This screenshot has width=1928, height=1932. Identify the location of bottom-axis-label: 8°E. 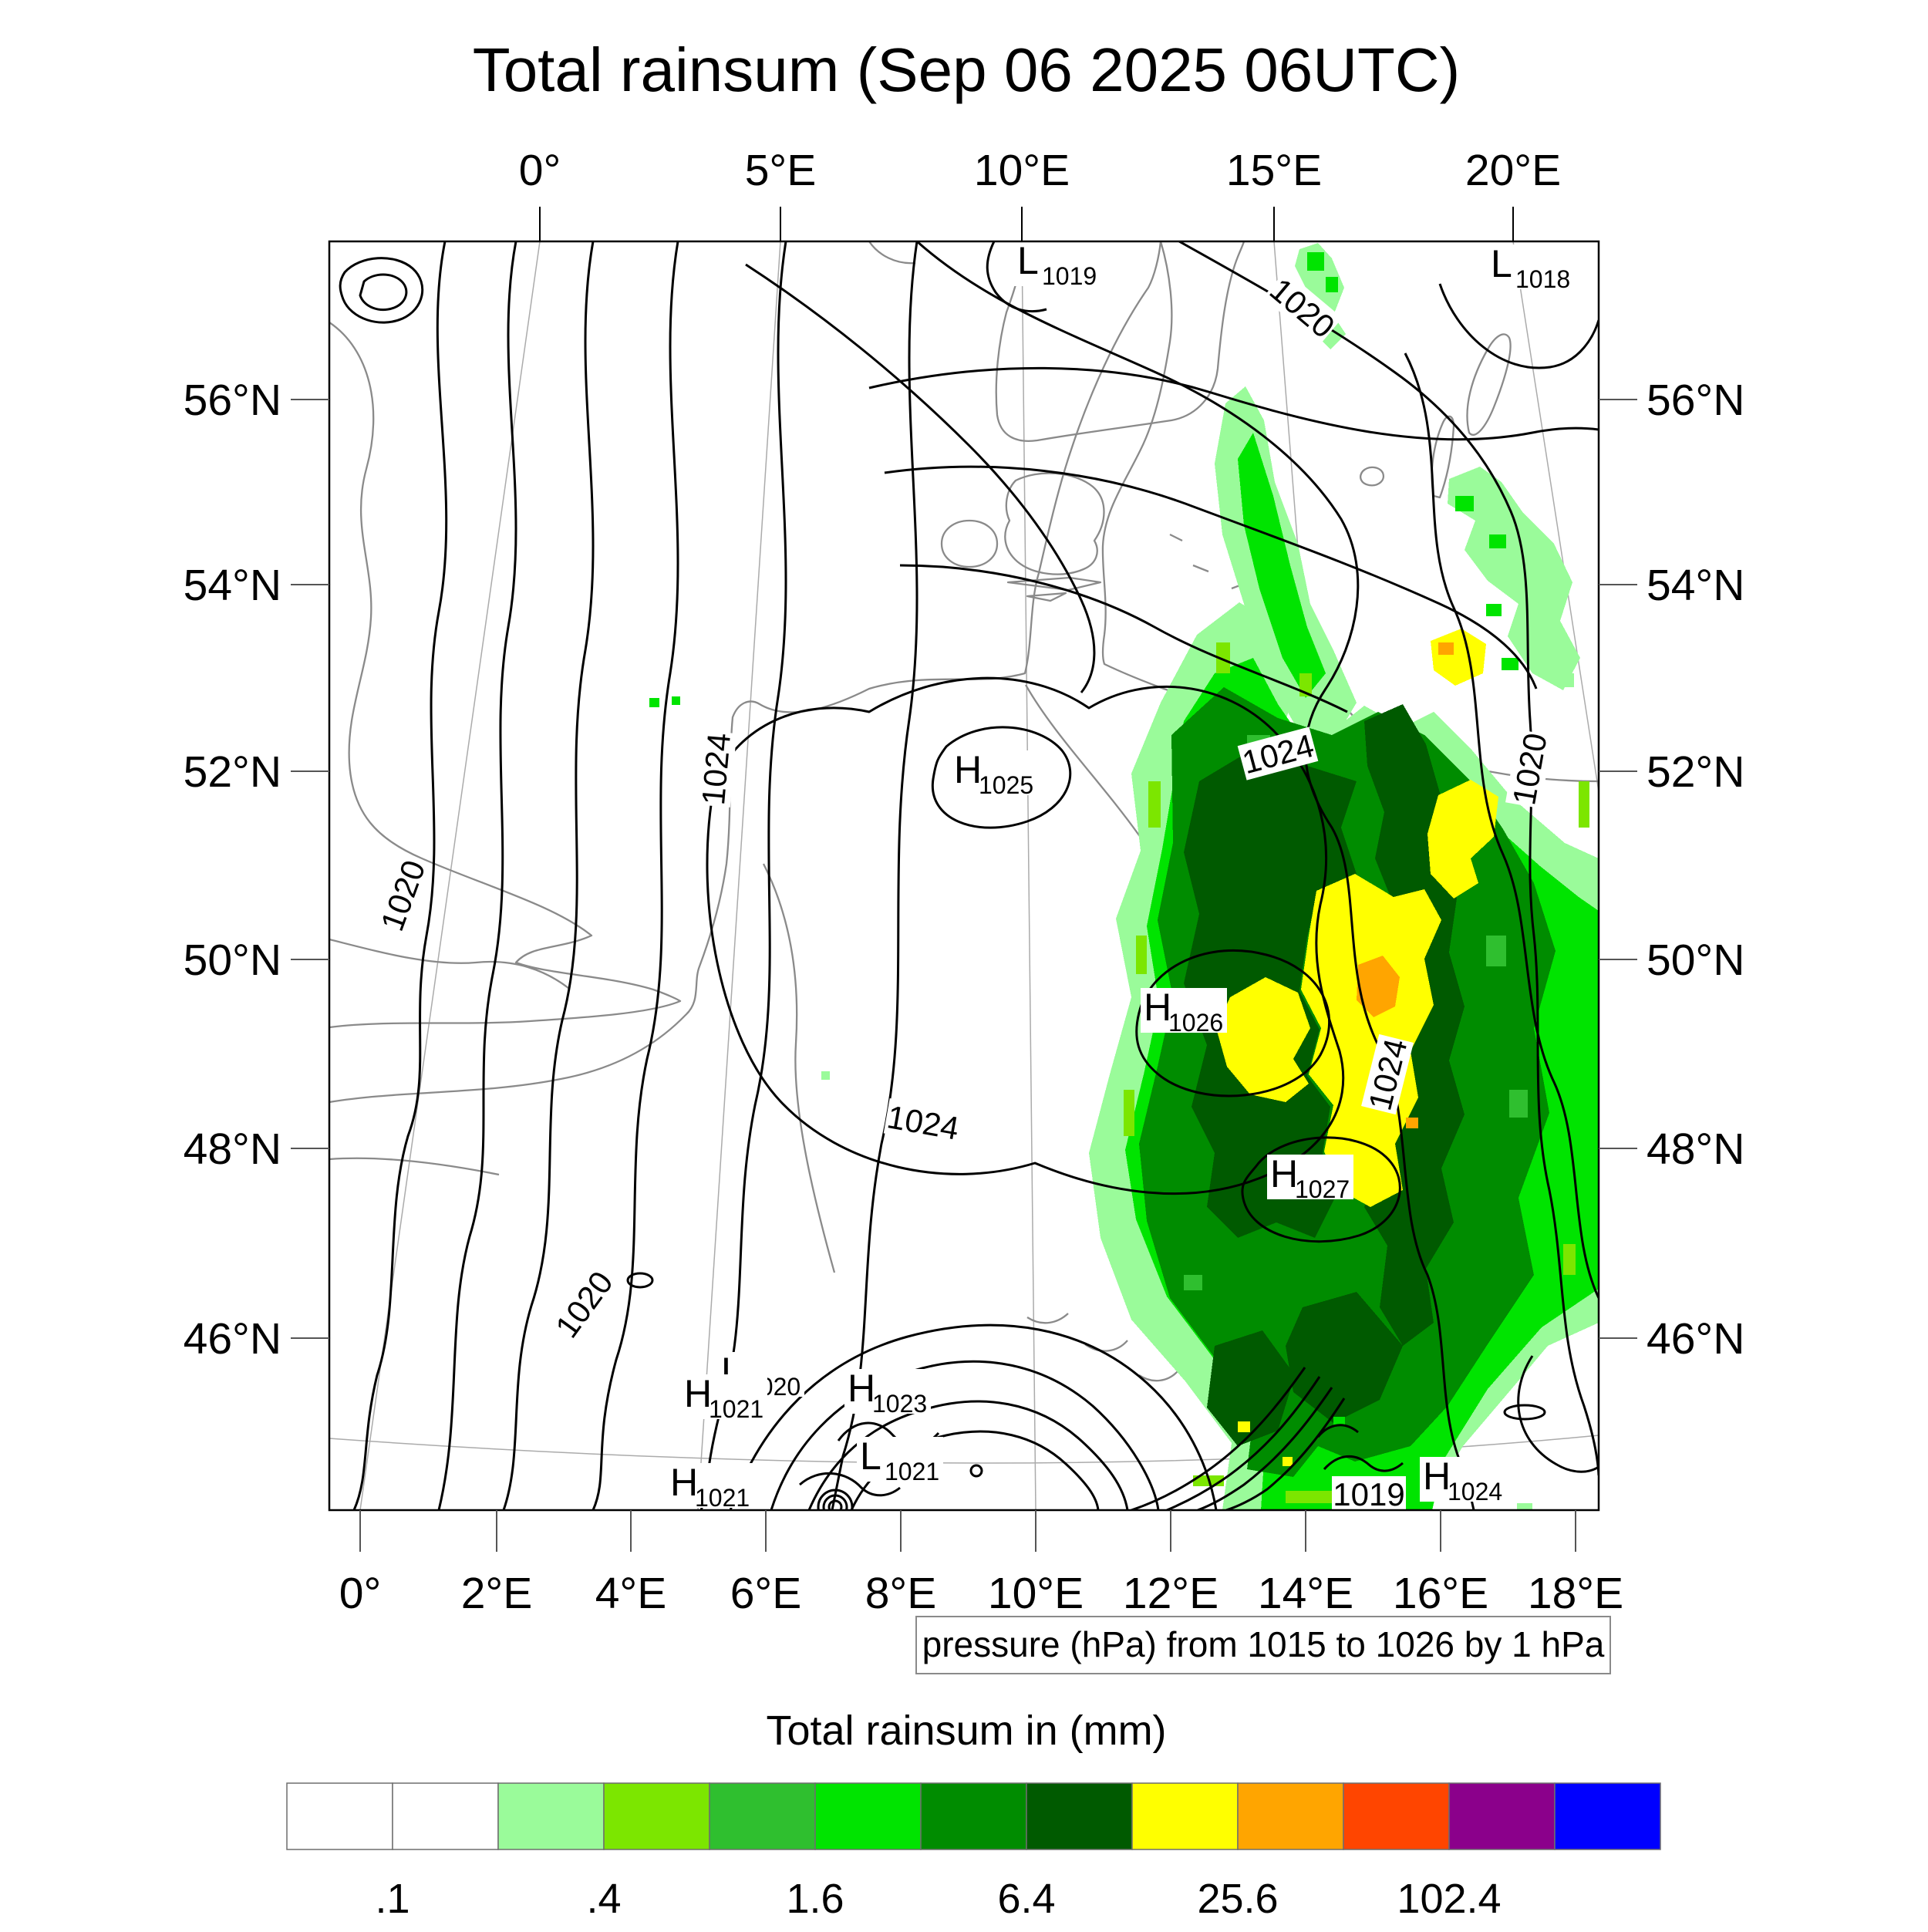
(901, 1593).